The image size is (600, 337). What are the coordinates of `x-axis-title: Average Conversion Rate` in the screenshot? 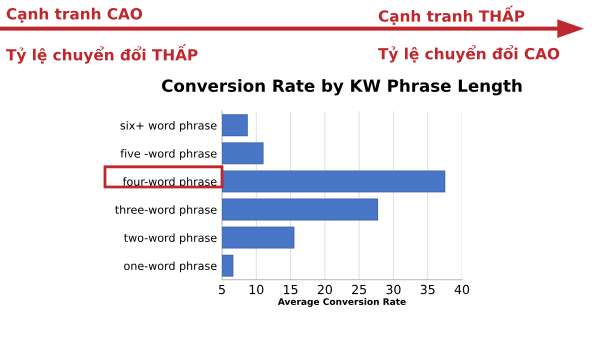 It's located at (342, 302).